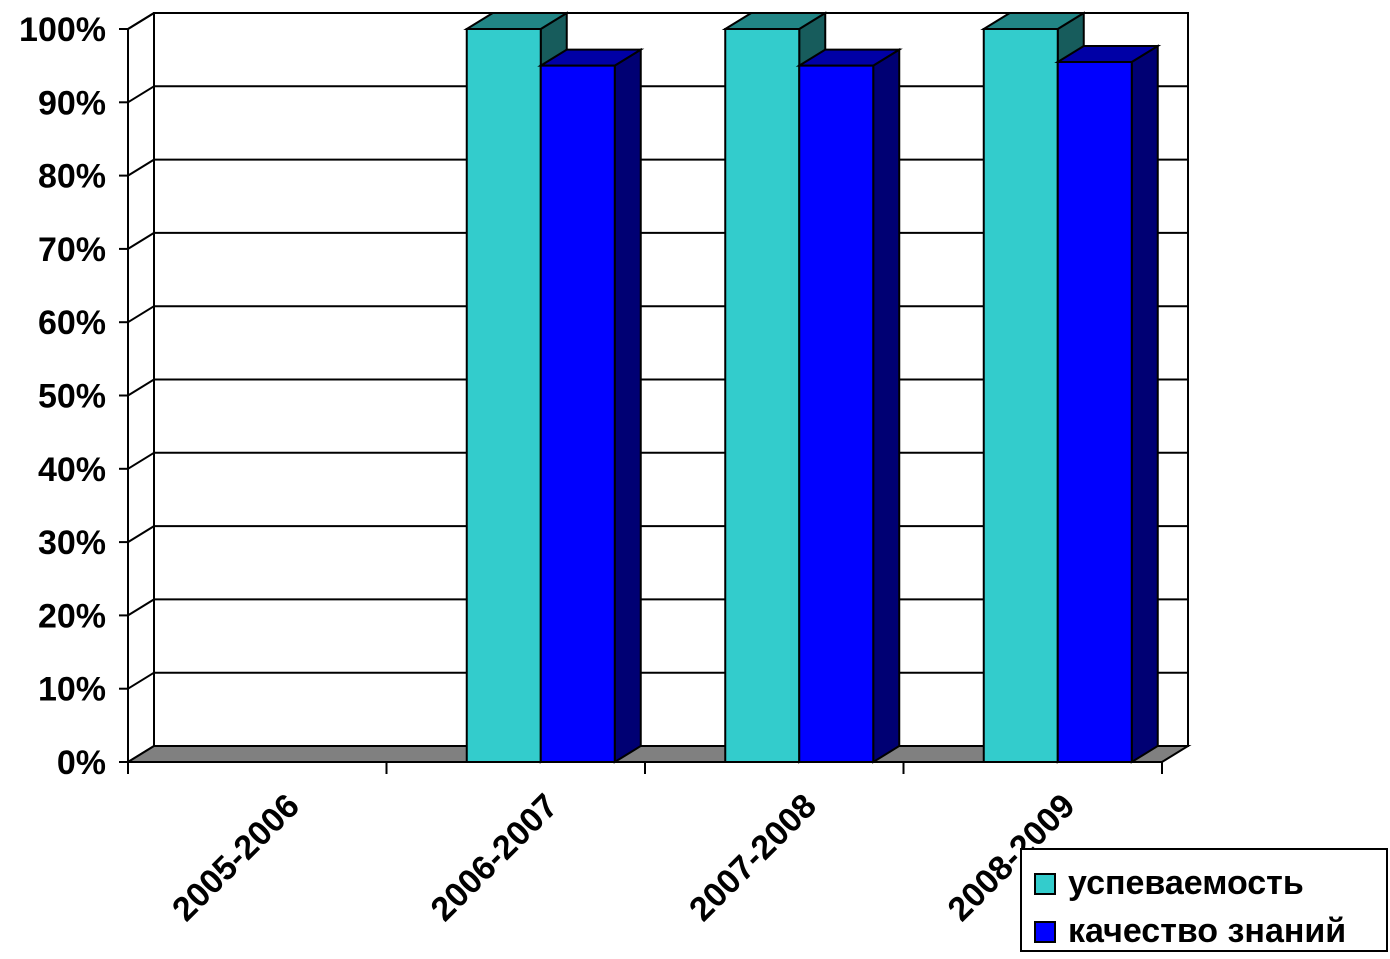 Image resolution: width=1390 pixels, height=959 pixels. What do you see at coordinates (72, 543) in the screenshot?
I see `y-tick-label: 30%` at bounding box center [72, 543].